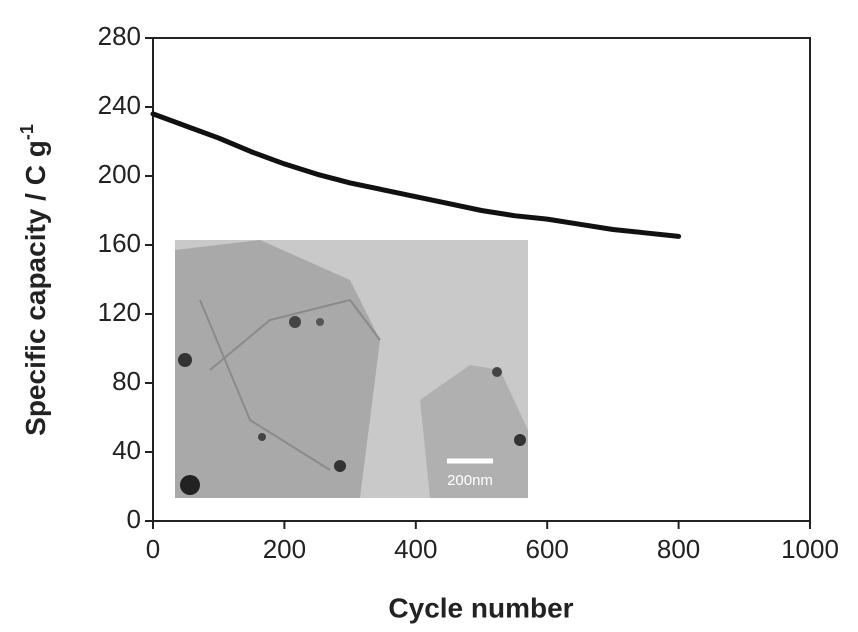  Describe the element at coordinates (480, 607) in the screenshot. I see `x-axis-label: Cycle number` at that location.